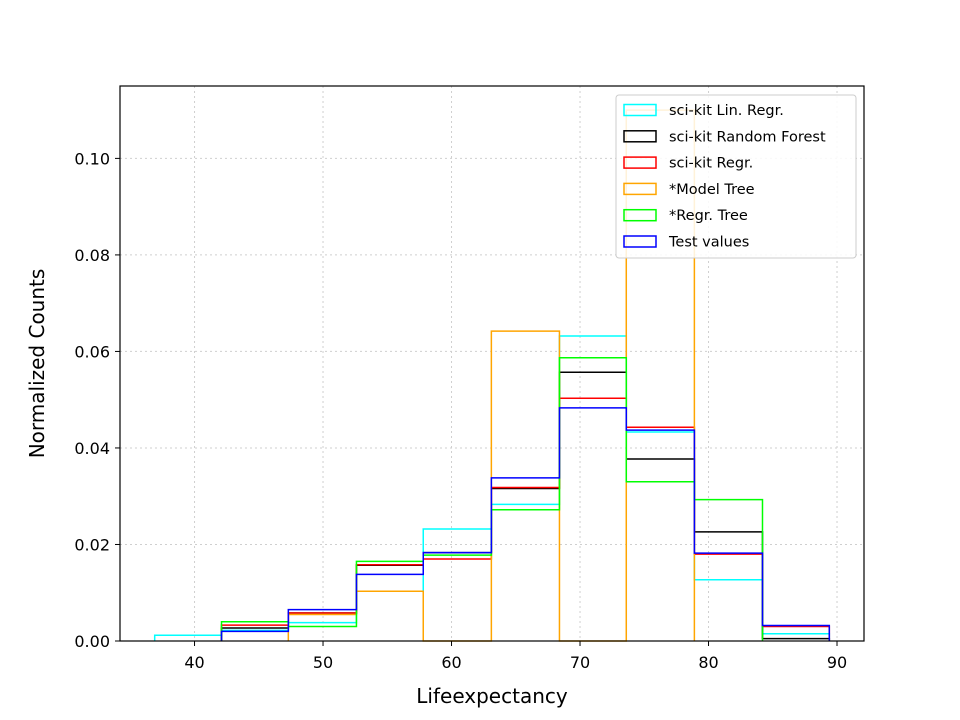  I want to click on legend-label: sci-kit Lin. Regr., so click(726, 111).